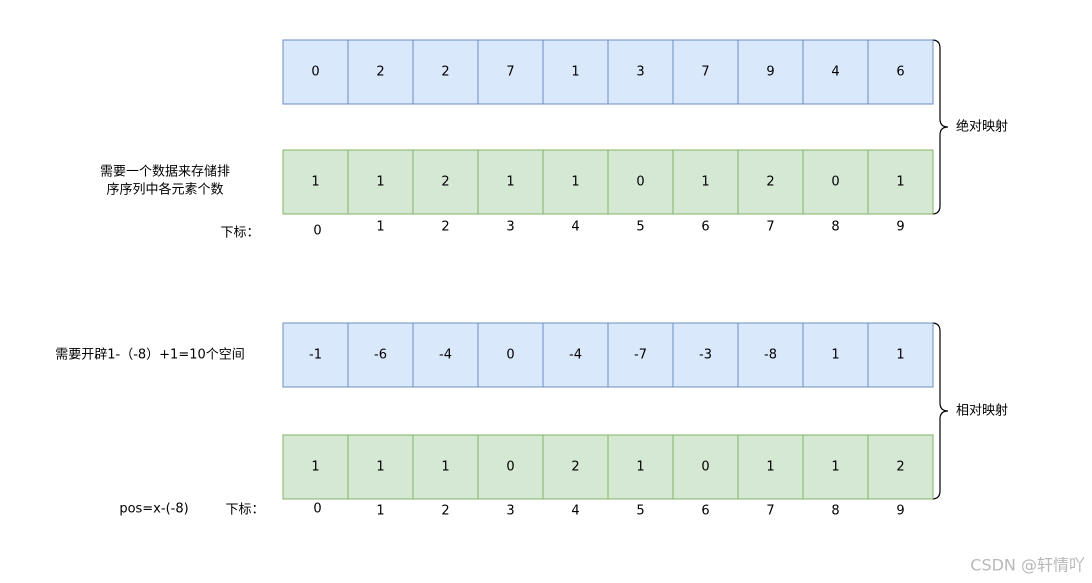 The image size is (1092, 583). I want to click on note: 需要一个数据来存储排, so click(165, 172).